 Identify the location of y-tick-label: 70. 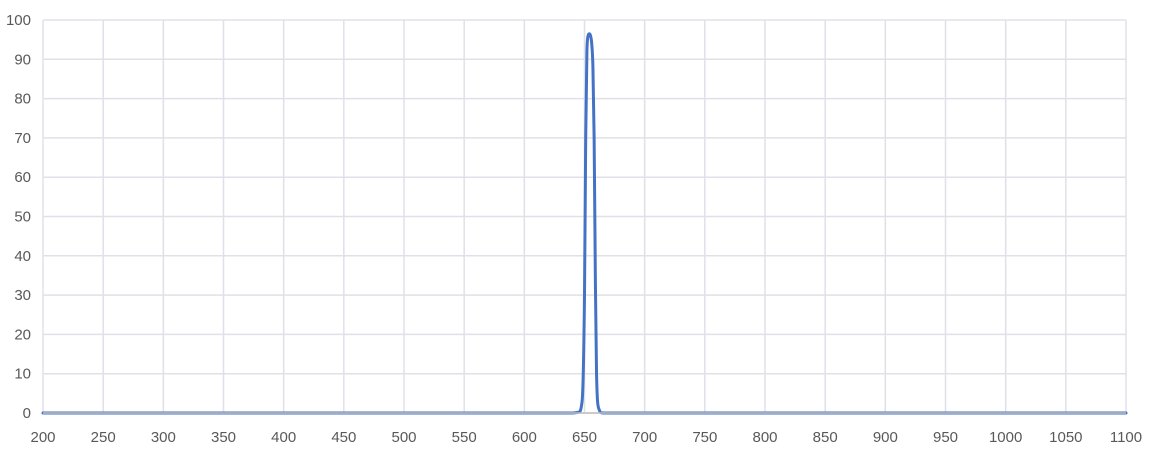
(22, 138).